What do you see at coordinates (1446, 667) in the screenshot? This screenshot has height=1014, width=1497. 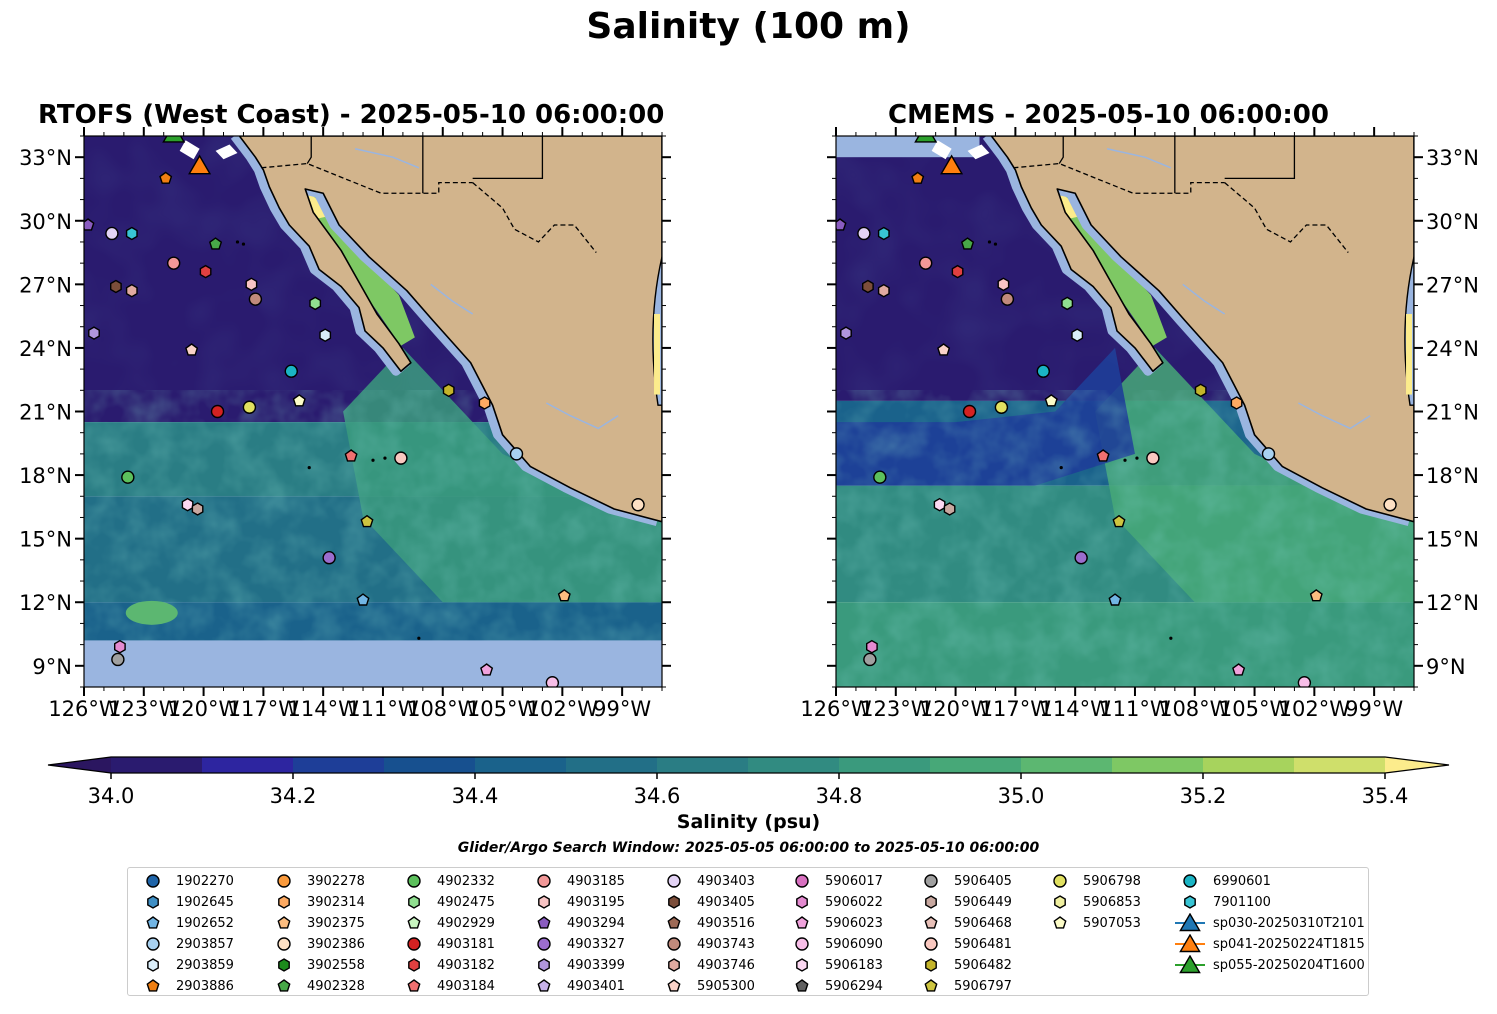 I see `y-tick-label: 9°N` at bounding box center [1446, 667].